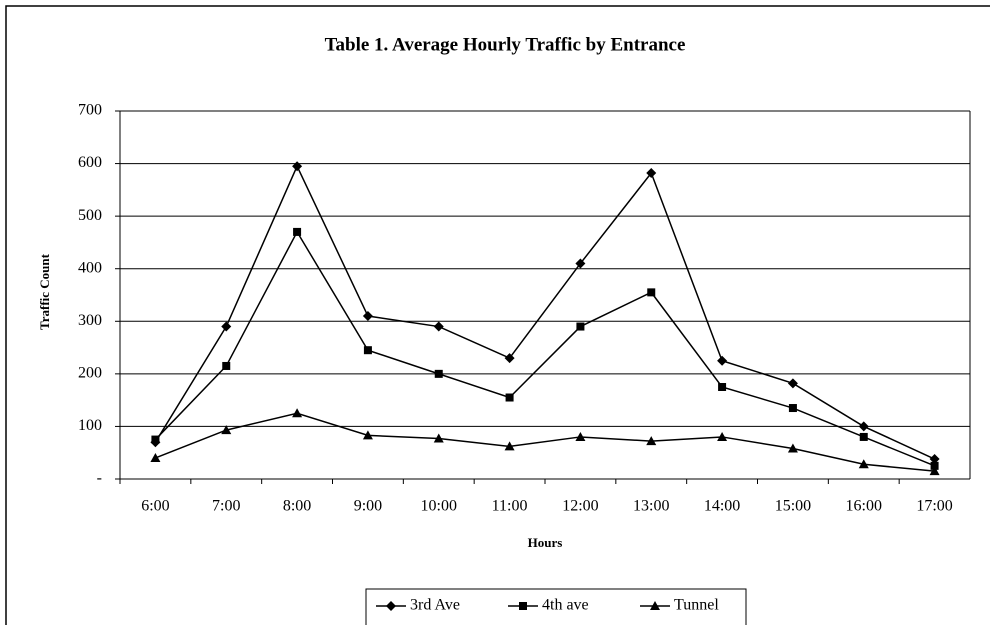 This screenshot has width=990, height=625. I want to click on legend-label: 4th ave, so click(565, 605).